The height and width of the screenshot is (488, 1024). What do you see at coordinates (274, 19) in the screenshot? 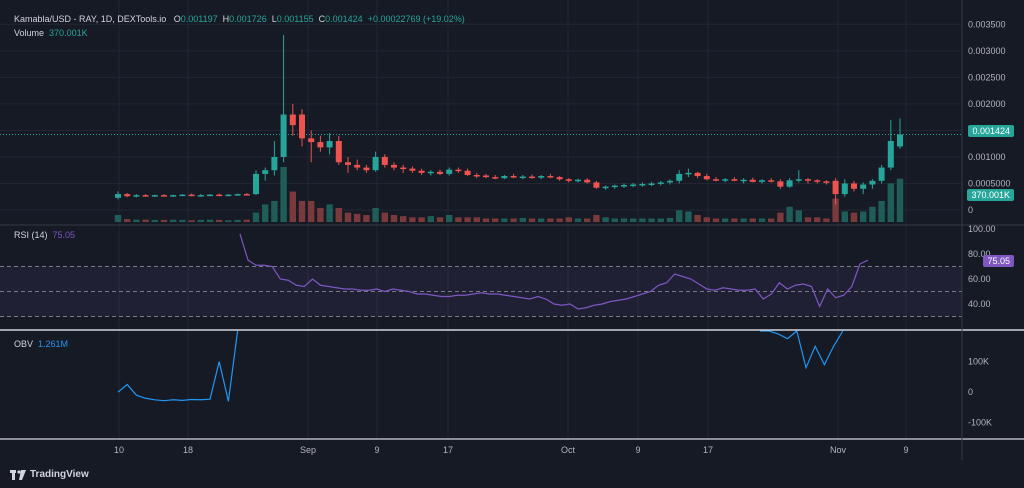
I see `low-label: L` at bounding box center [274, 19].